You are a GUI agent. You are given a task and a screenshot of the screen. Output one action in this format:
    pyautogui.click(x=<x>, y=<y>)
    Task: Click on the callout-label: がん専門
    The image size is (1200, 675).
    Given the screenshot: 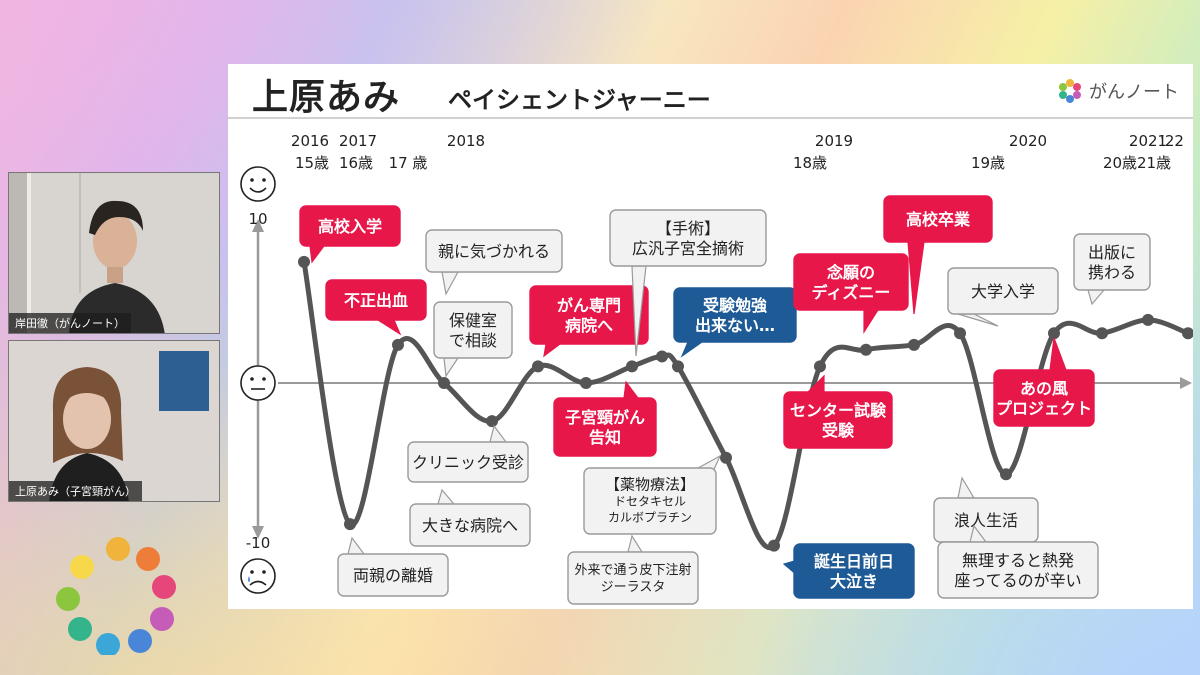 What is the action you would take?
    pyautogui.click(x=589, y=305)
    